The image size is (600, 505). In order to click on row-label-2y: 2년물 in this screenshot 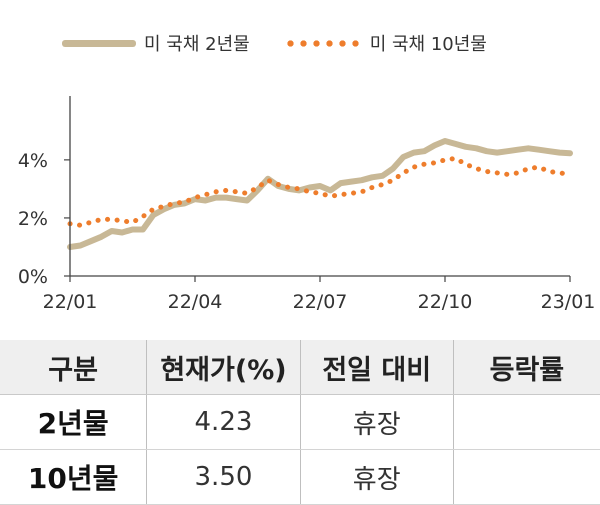, I will do `click(73, 422)`.